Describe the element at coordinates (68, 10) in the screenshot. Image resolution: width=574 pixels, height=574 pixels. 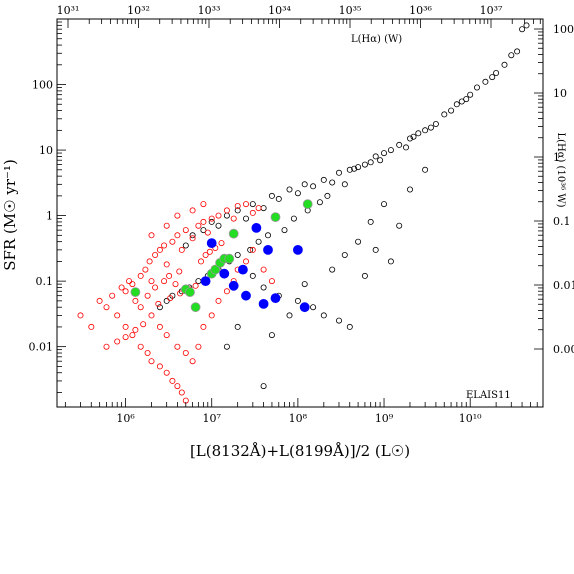
I see `top-tick-label: 10³¹` at that location.